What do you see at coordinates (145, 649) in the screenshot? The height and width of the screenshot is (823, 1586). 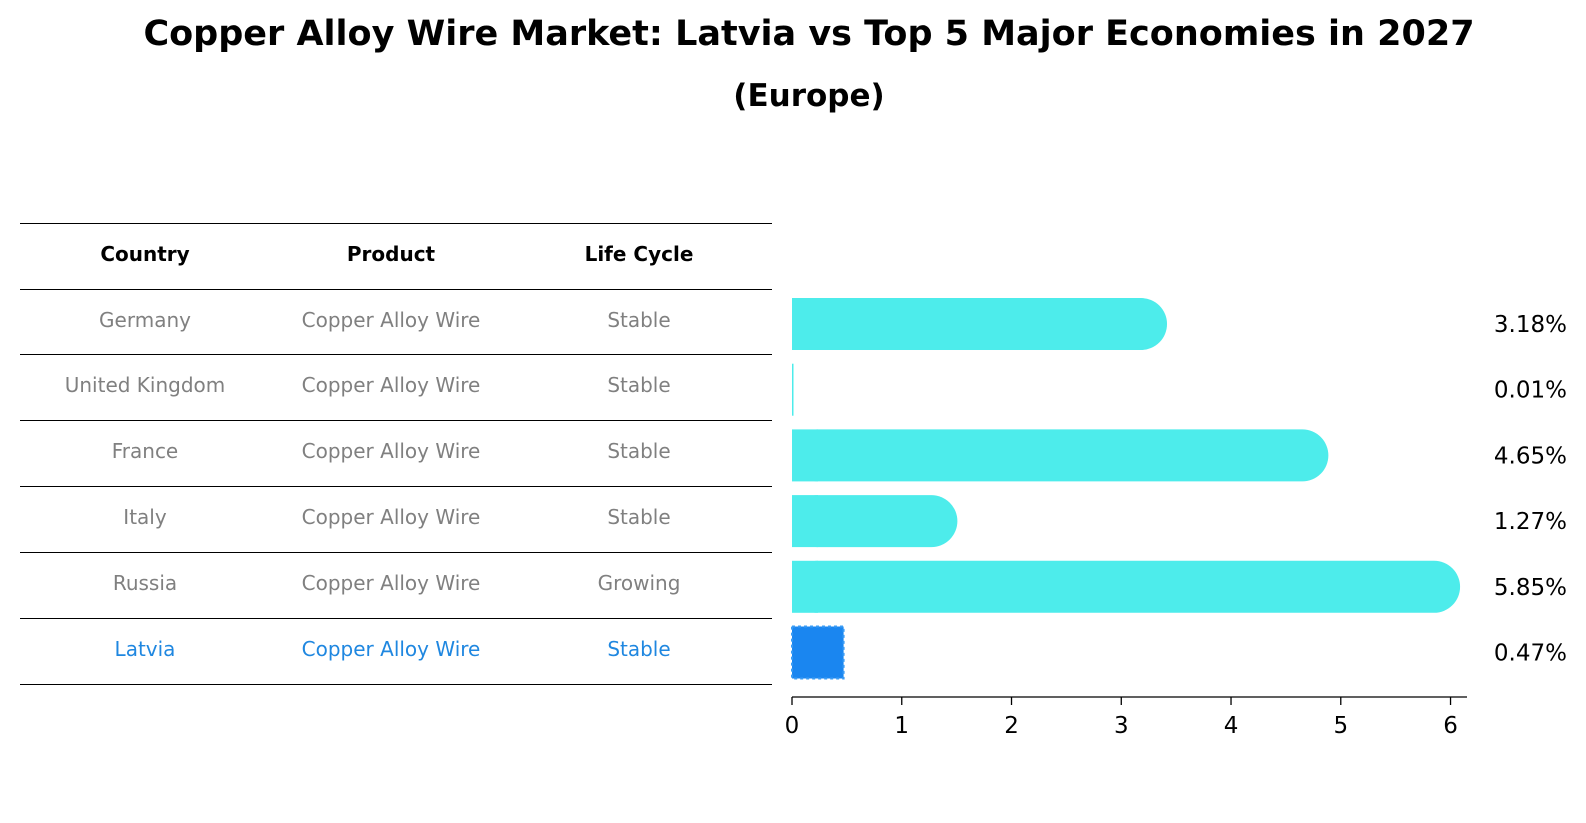 I see `cell-country-highlight: Latvia` at bounding box center [145, 649].